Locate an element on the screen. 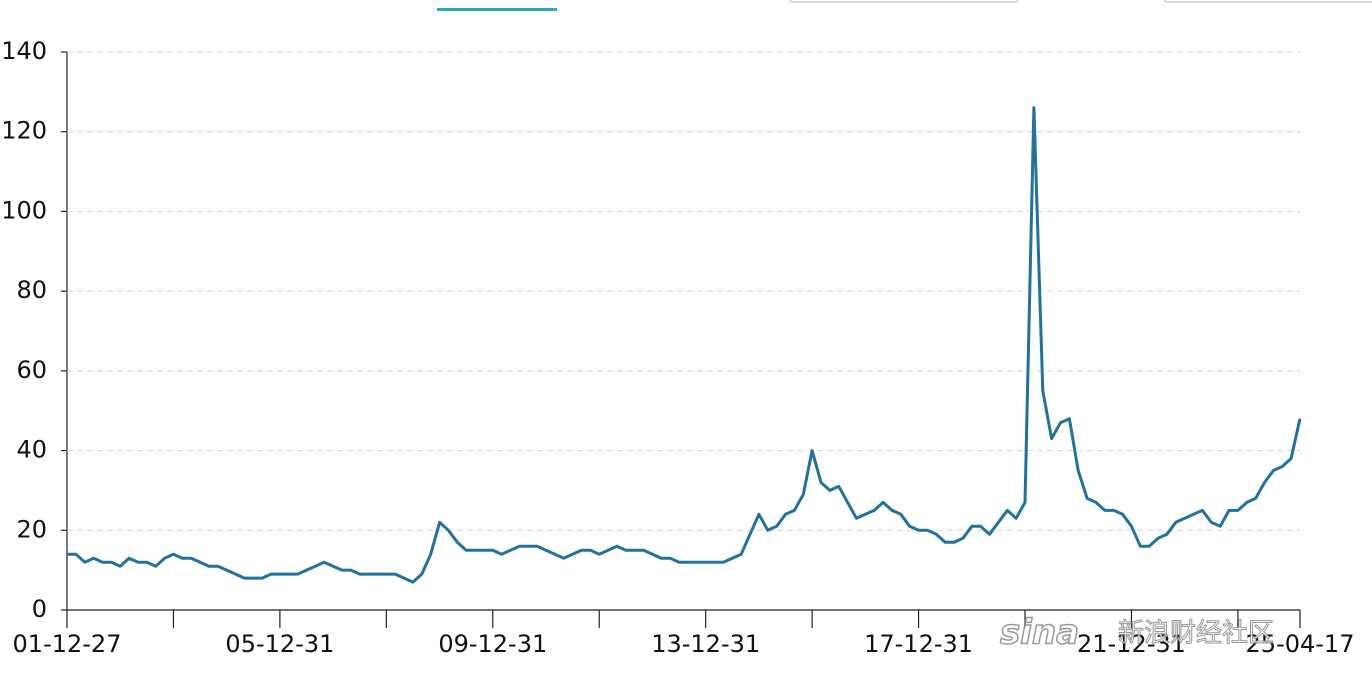 Image resolution: width=1372 pixels, height=682 pixels. watermark: sina 新浪财经社区 is located at coordinates (1136, 633).